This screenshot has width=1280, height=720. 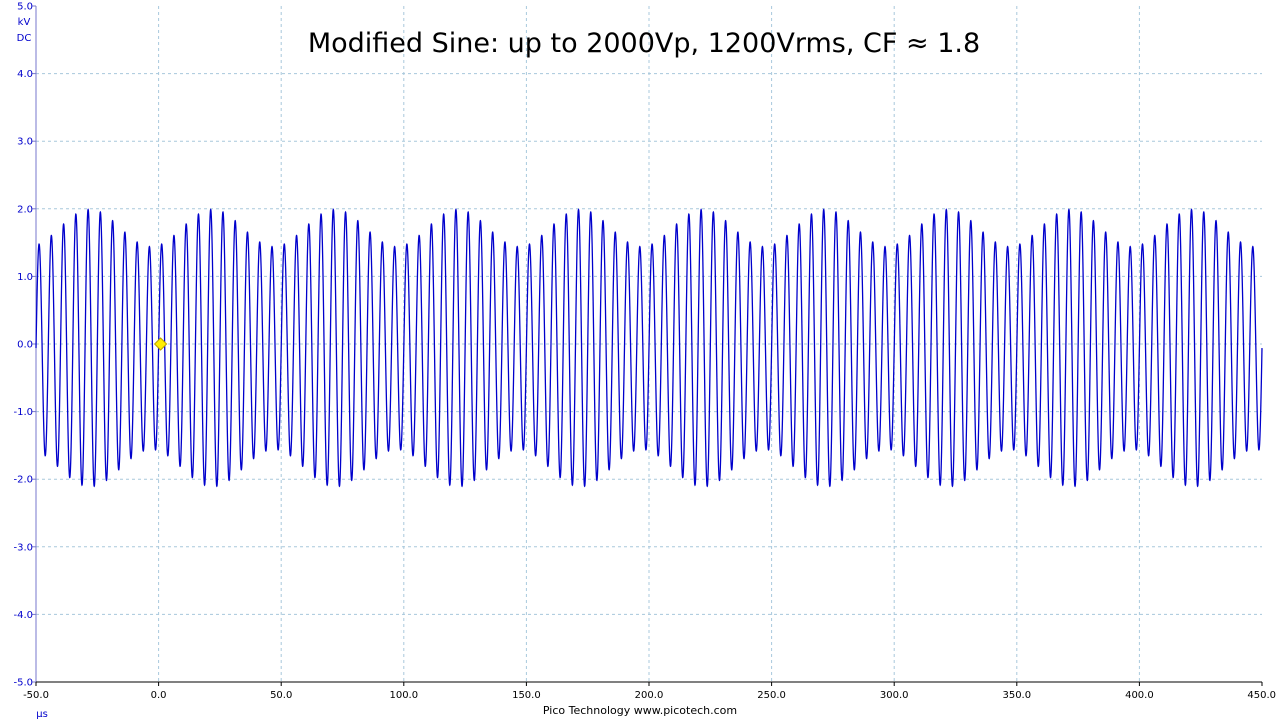 I want to click on y-tick-label: 0.0, so click(x=25, y=345).